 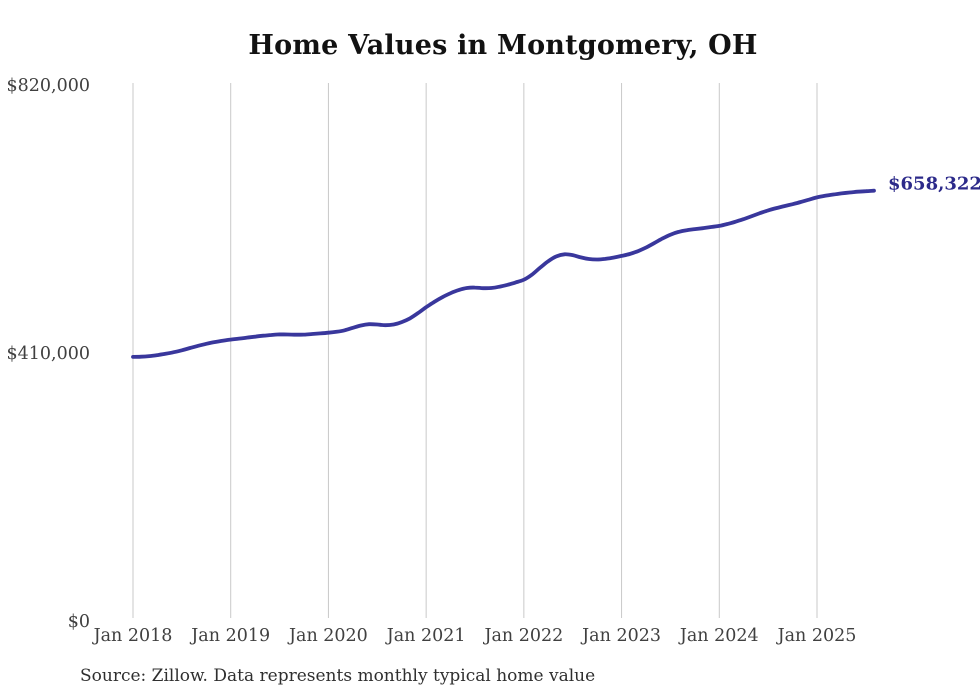 What do you see at coordinates (718, 636) in the screenshot?
I see `x-axis-tick-label: Jan 2024` at bounding box center [718, 636].